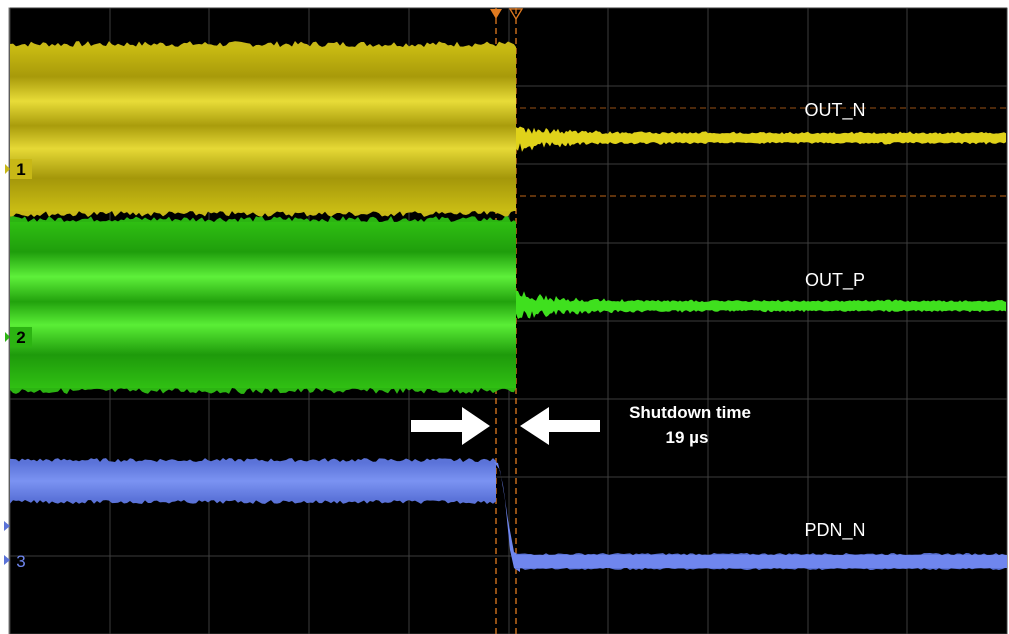  What do you see at coordinates (20, 561) in the screenshot?
I see `channel-marker-3-label: 3` at bounding box center [20, 561].